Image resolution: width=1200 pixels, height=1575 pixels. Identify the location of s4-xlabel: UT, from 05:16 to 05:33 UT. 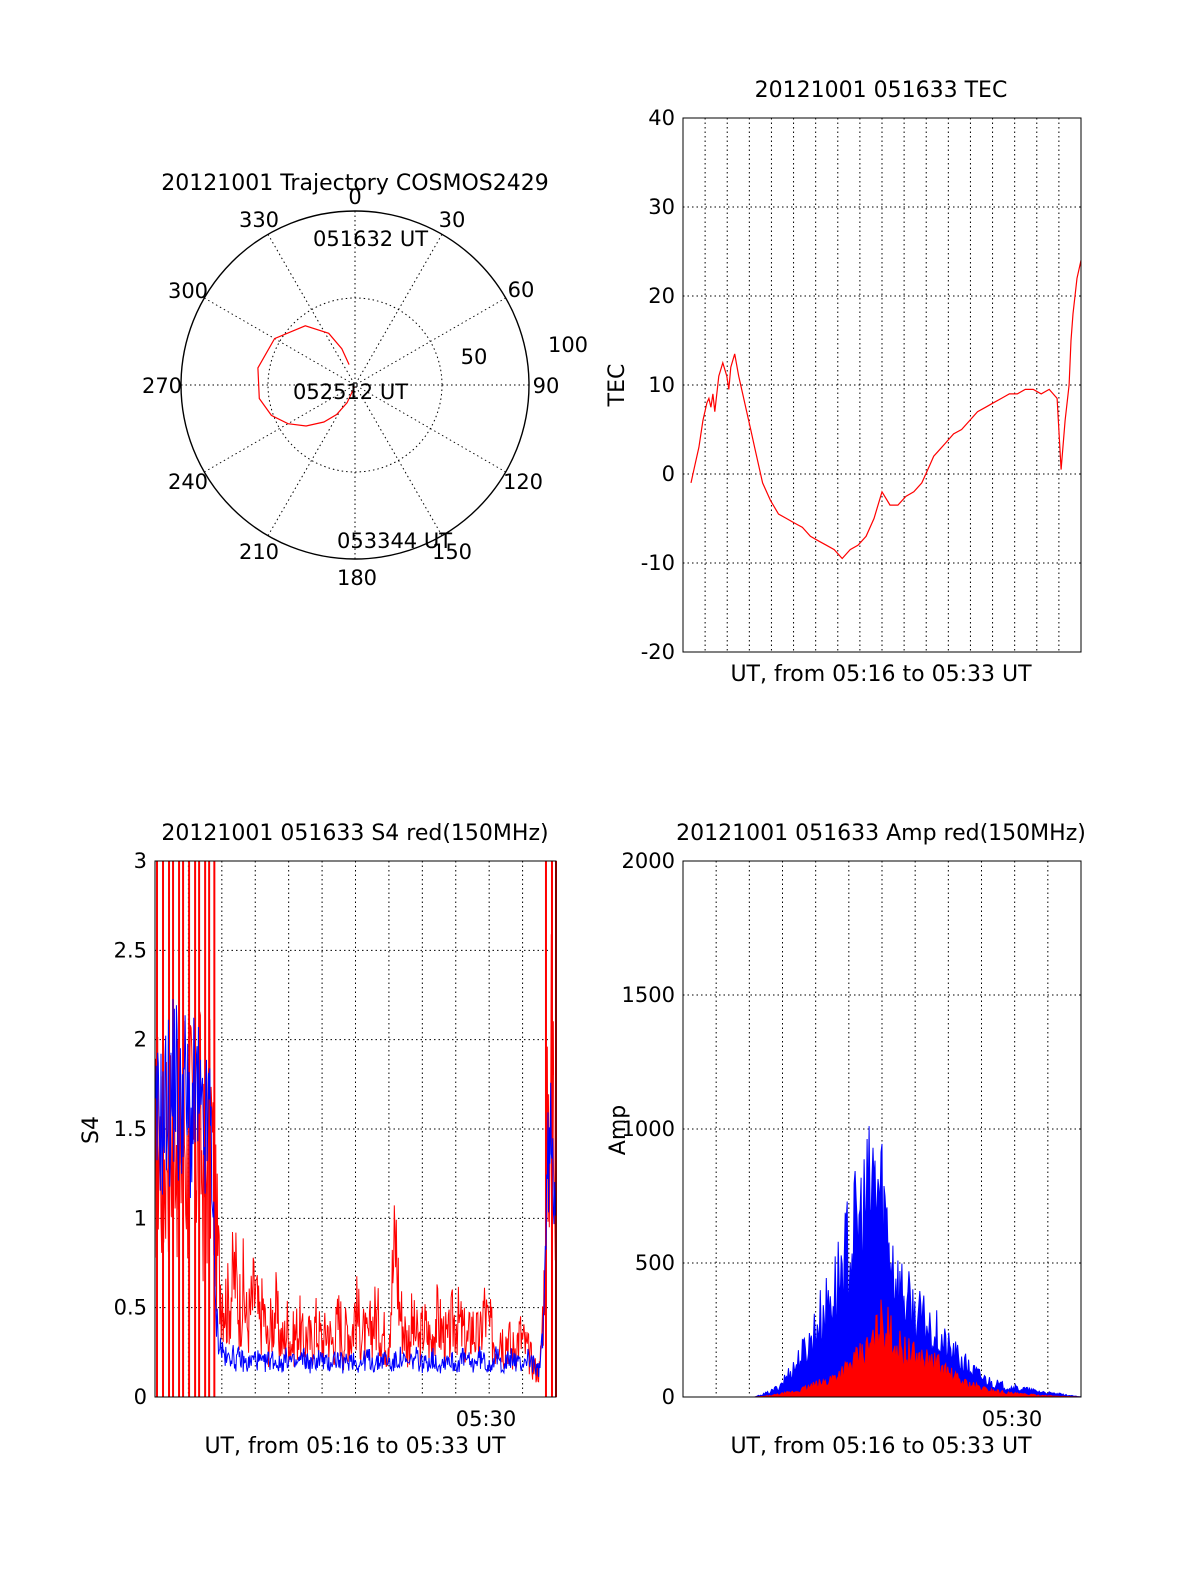
(355, 1446).